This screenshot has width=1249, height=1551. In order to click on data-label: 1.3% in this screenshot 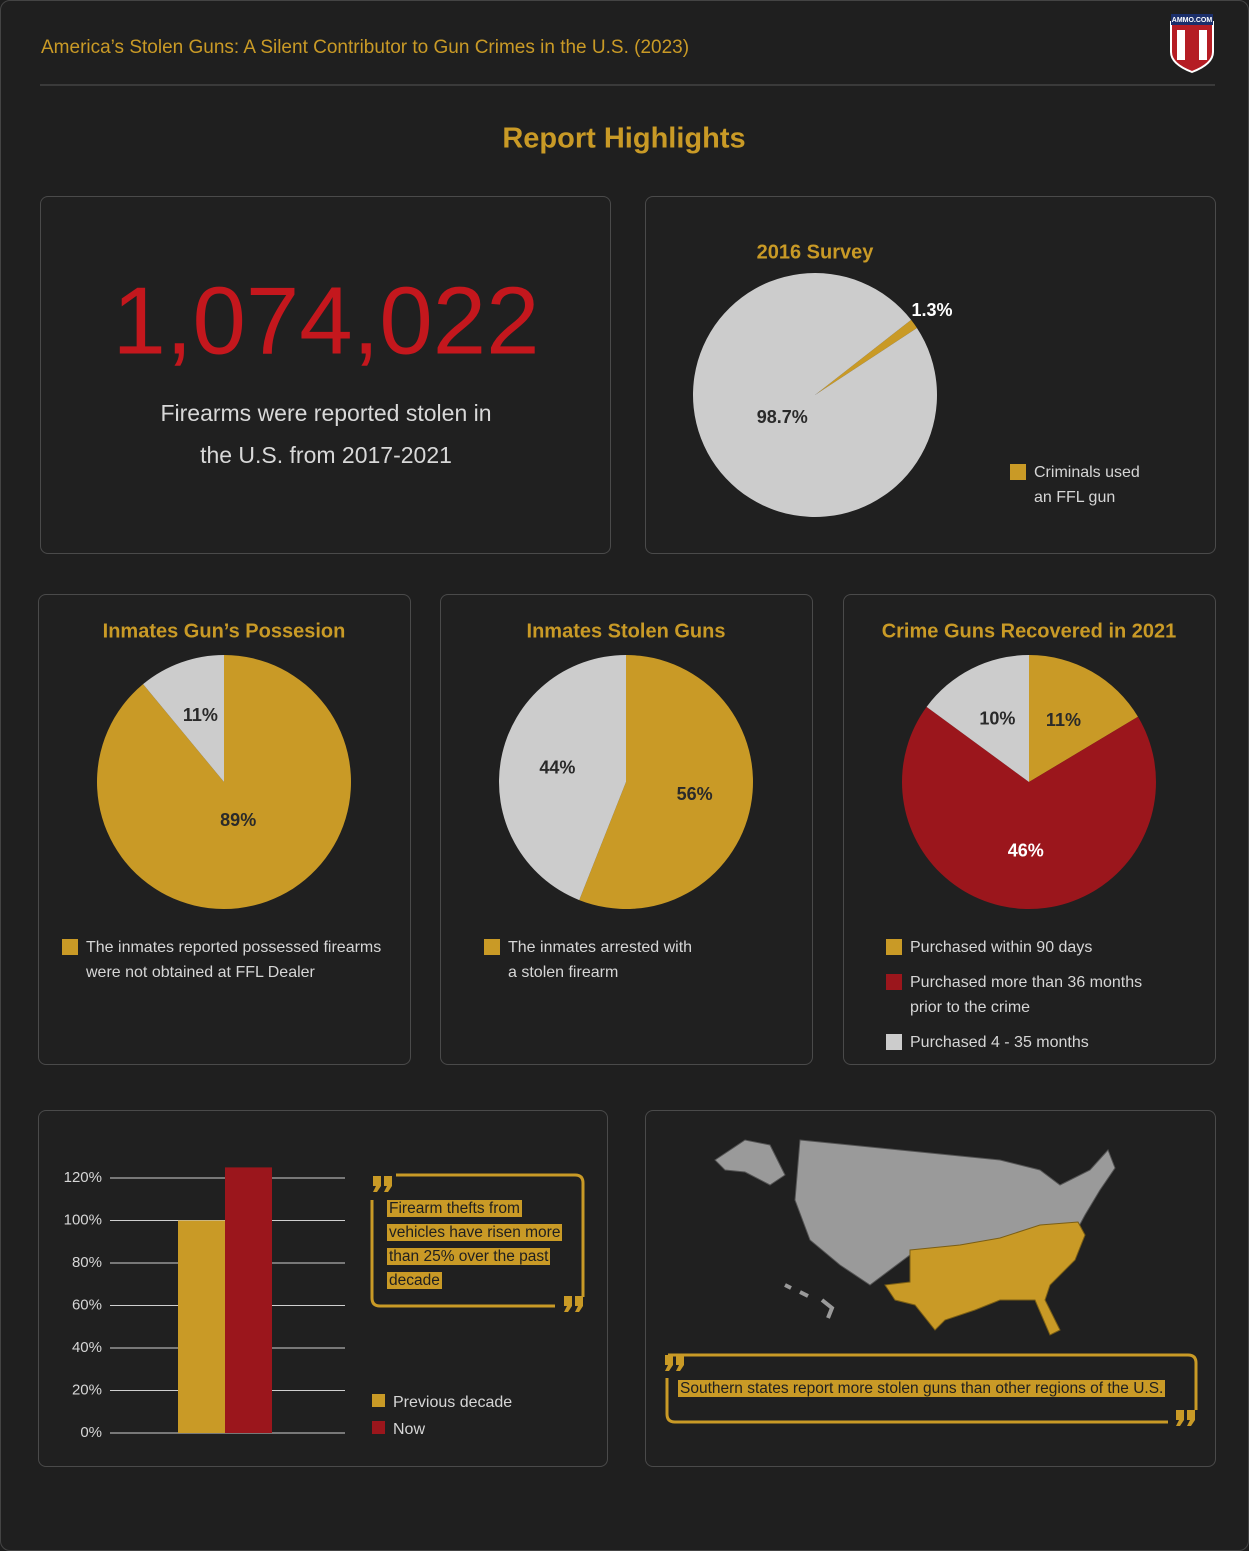, I will do `click(931, 310)`.